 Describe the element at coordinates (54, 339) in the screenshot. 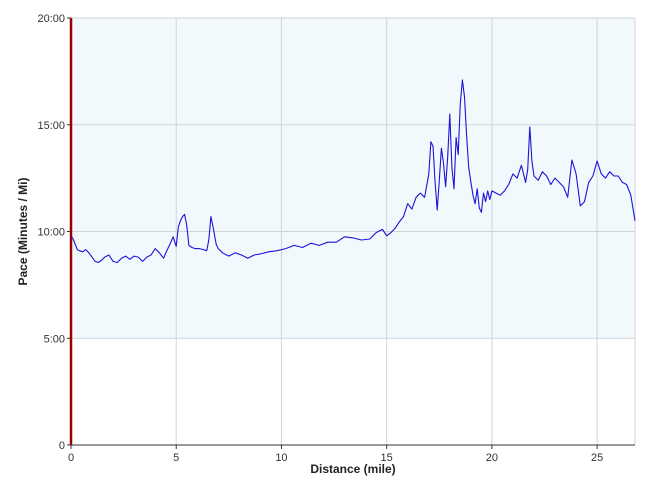

I see `y-tick-label: 5:00` at that location.